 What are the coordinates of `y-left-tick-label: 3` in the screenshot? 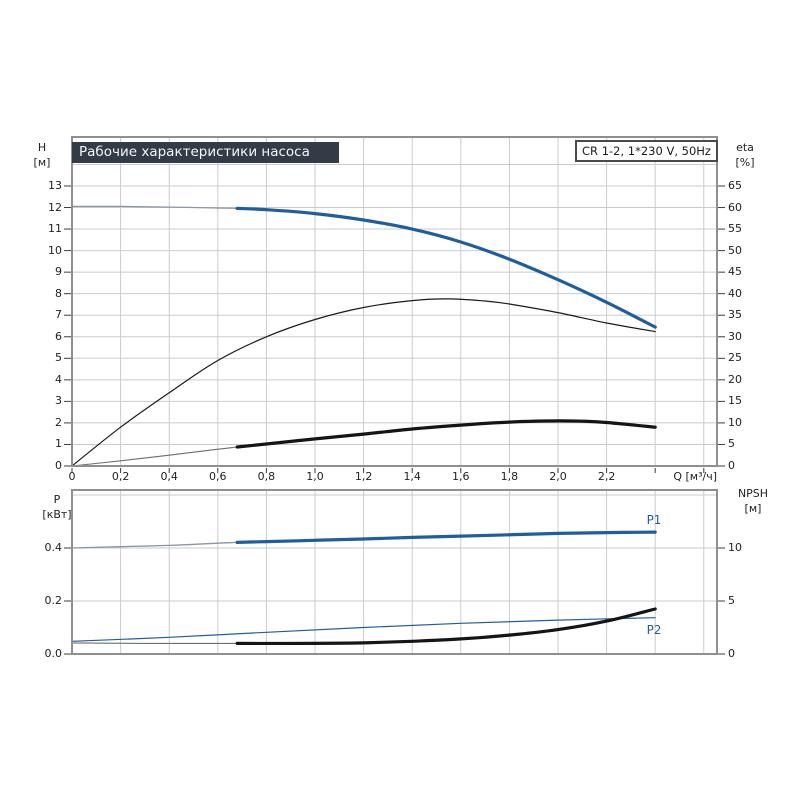 It's located at (58, 401).